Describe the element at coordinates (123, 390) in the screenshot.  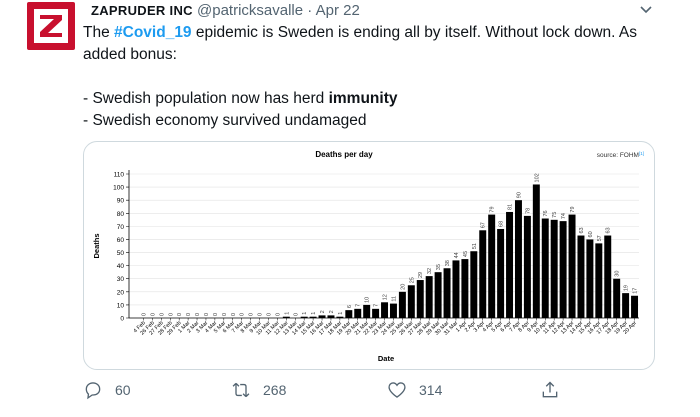
I see `reply-count: 60` at that location.